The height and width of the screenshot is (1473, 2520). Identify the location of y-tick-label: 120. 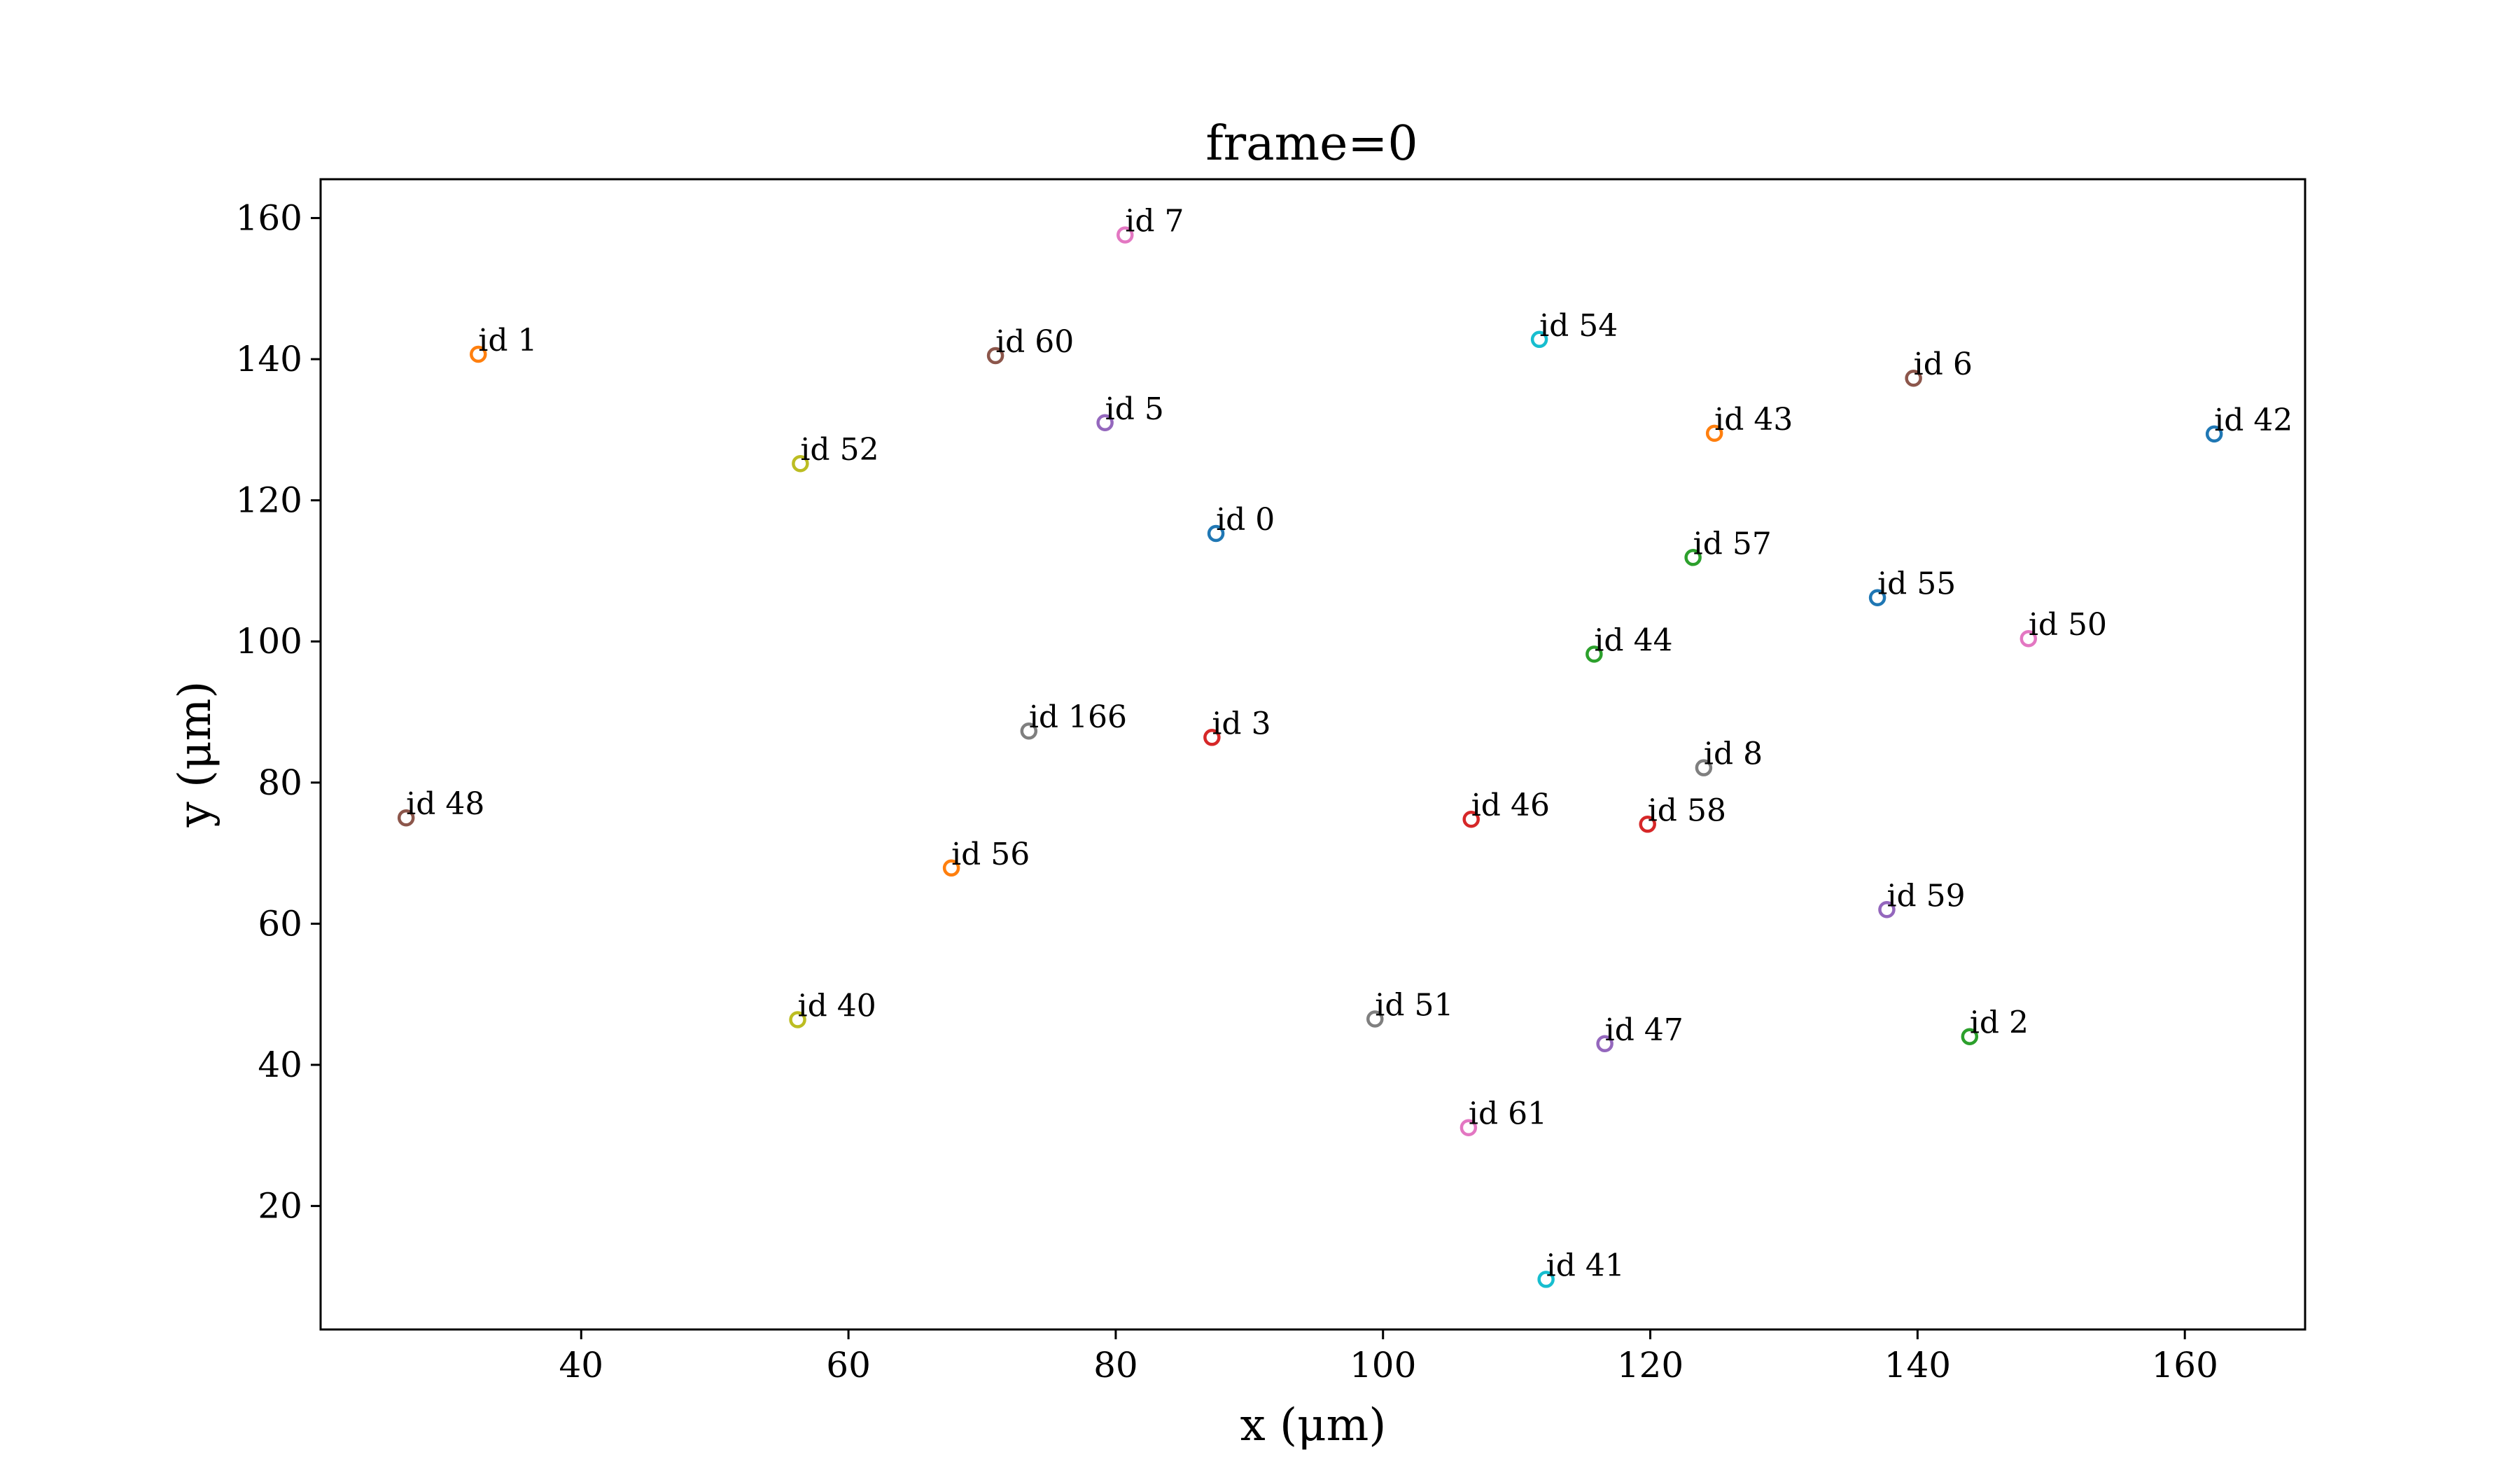
(269, 500).